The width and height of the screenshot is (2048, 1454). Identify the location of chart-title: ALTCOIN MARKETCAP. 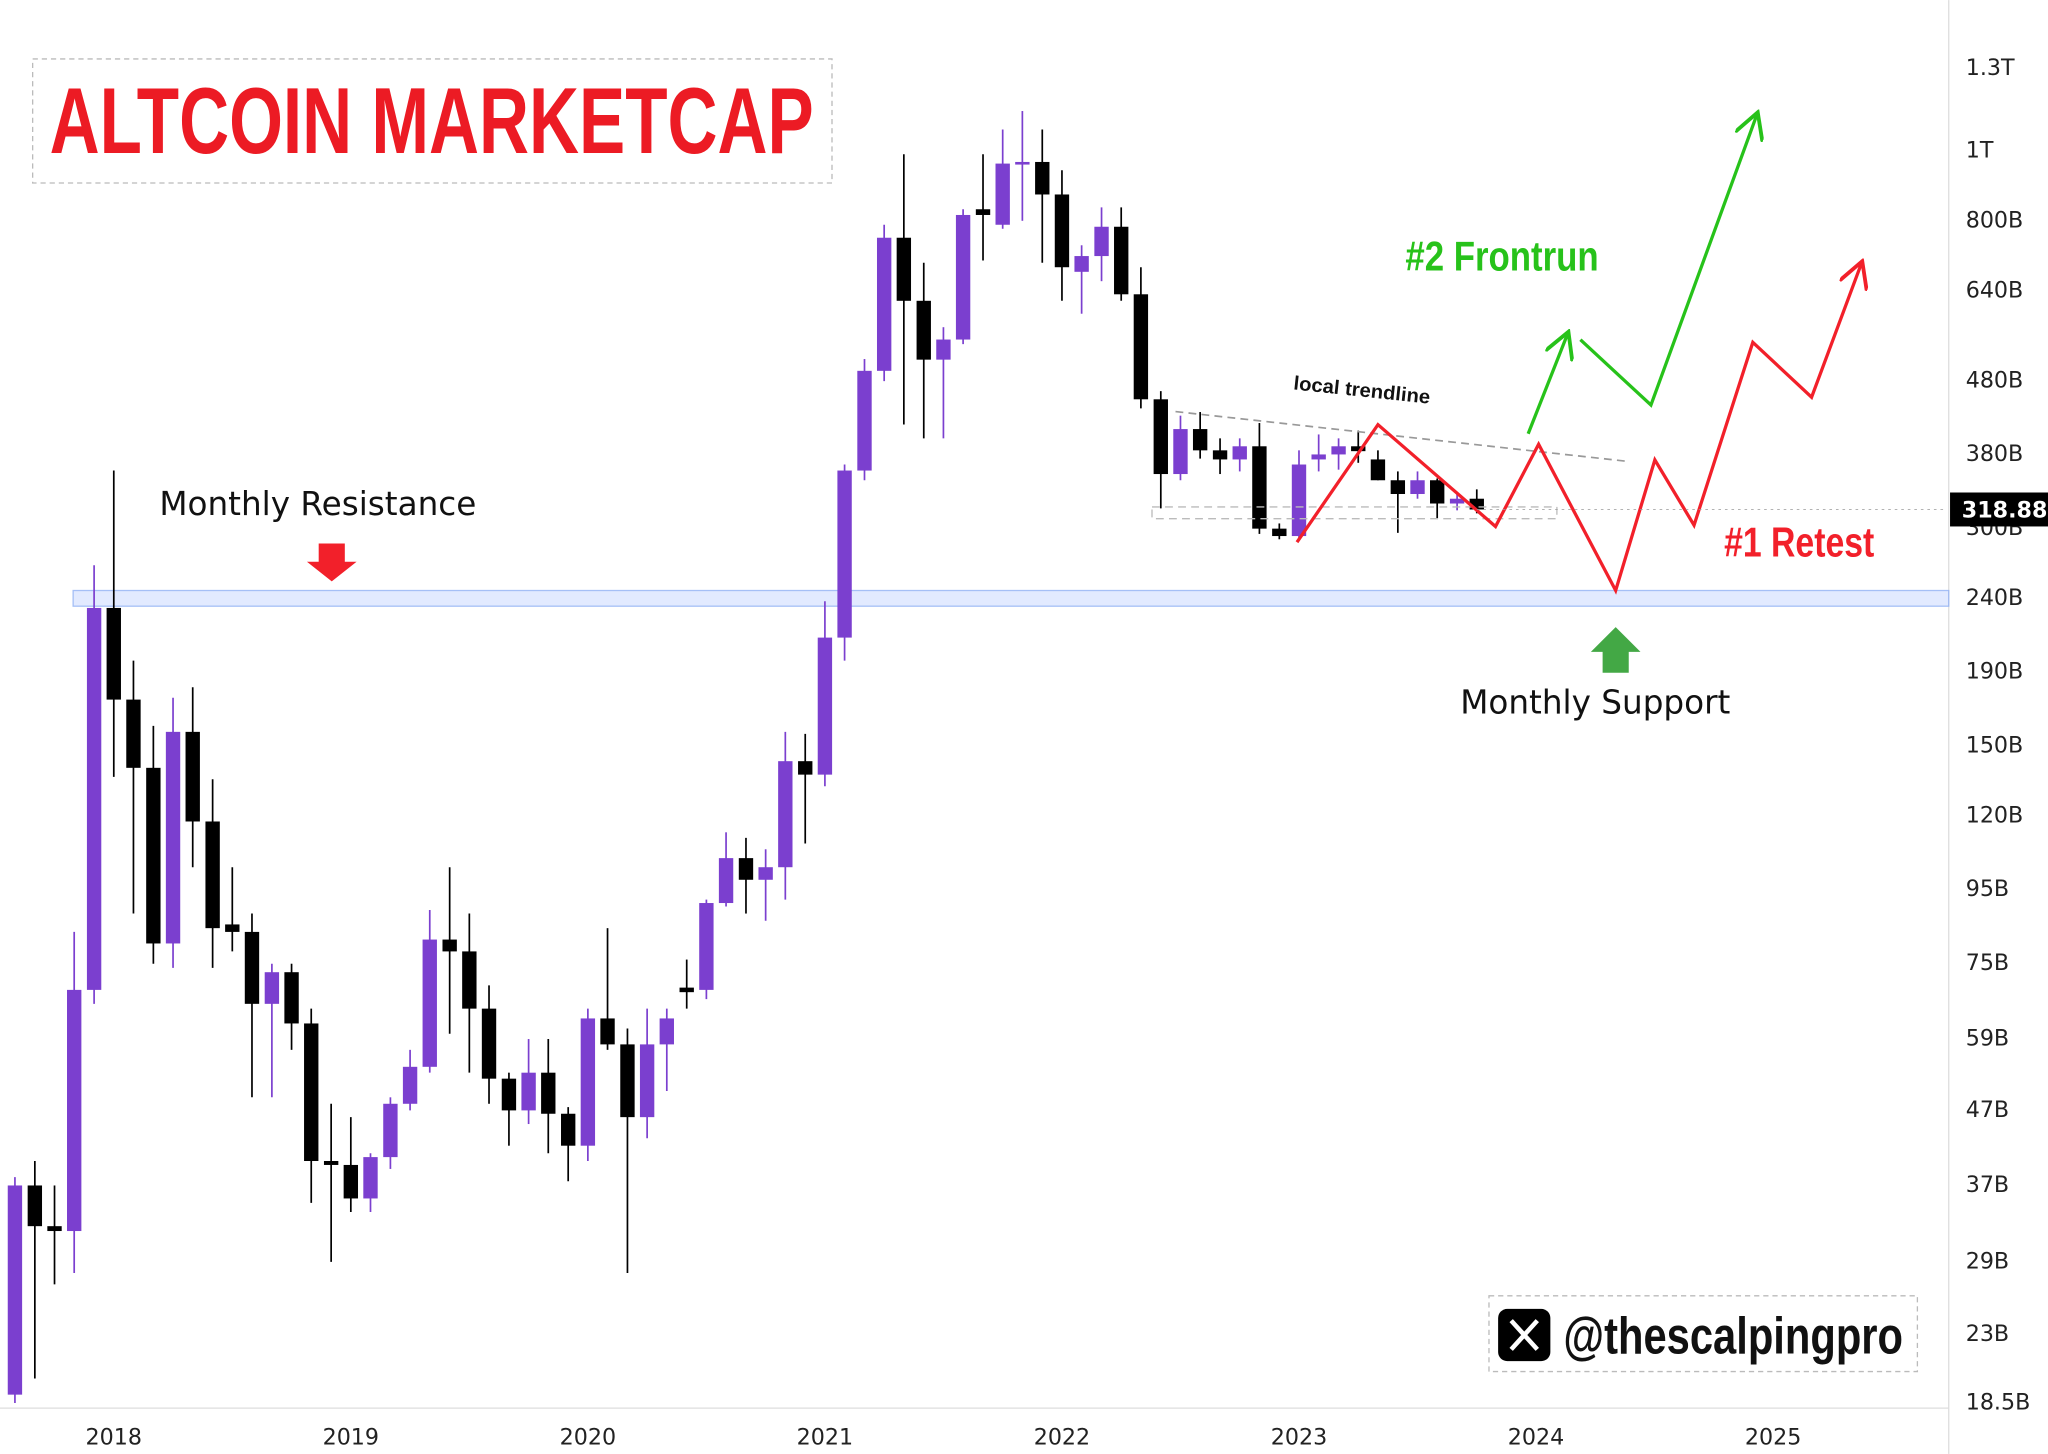
(432, 120).